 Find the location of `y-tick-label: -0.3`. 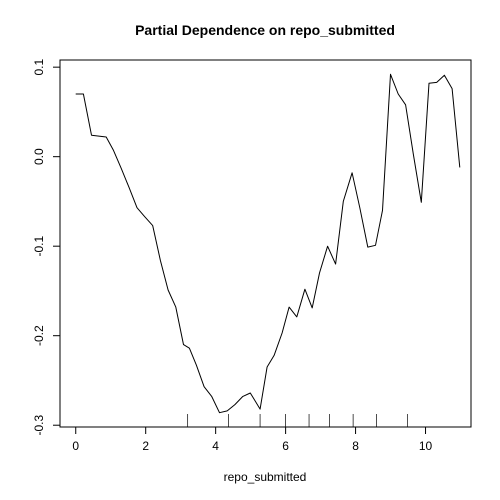

y-tick-label: -0.3 is located at coordinates (39, 425).